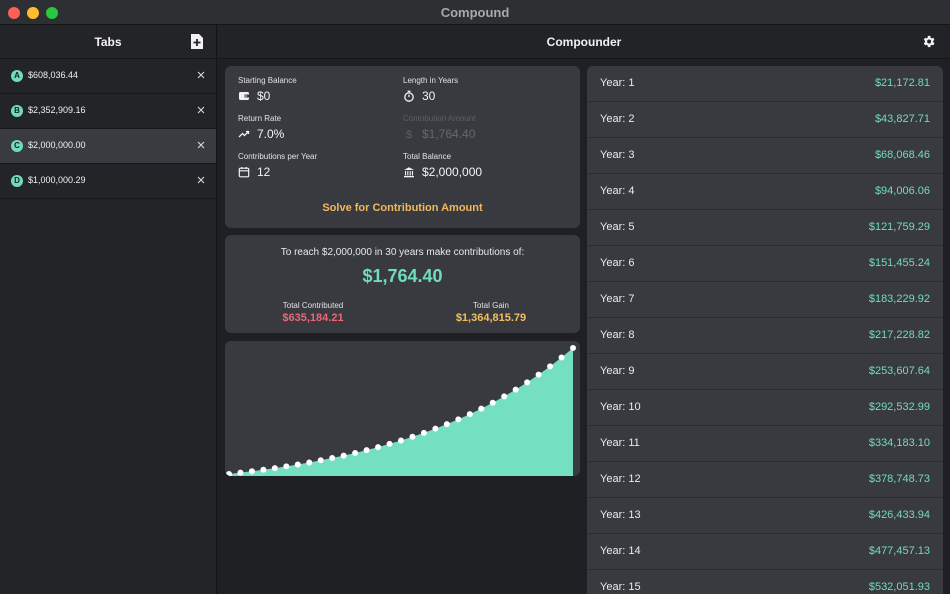  What do you see at coordinates (108, 181) in the screenshot?
I see `tab-item: D $1,000,000.29` at bounding box center [108, 181].